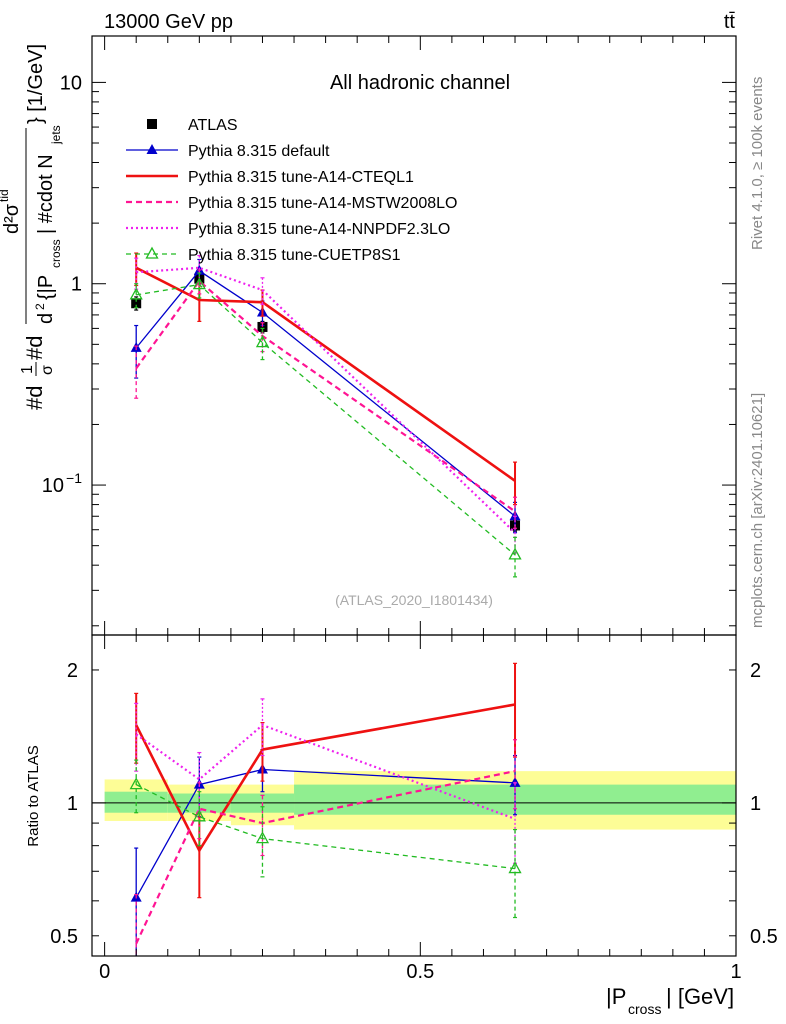  I want to click on legend-label-atlas: ATLAS, so click(213, 125).